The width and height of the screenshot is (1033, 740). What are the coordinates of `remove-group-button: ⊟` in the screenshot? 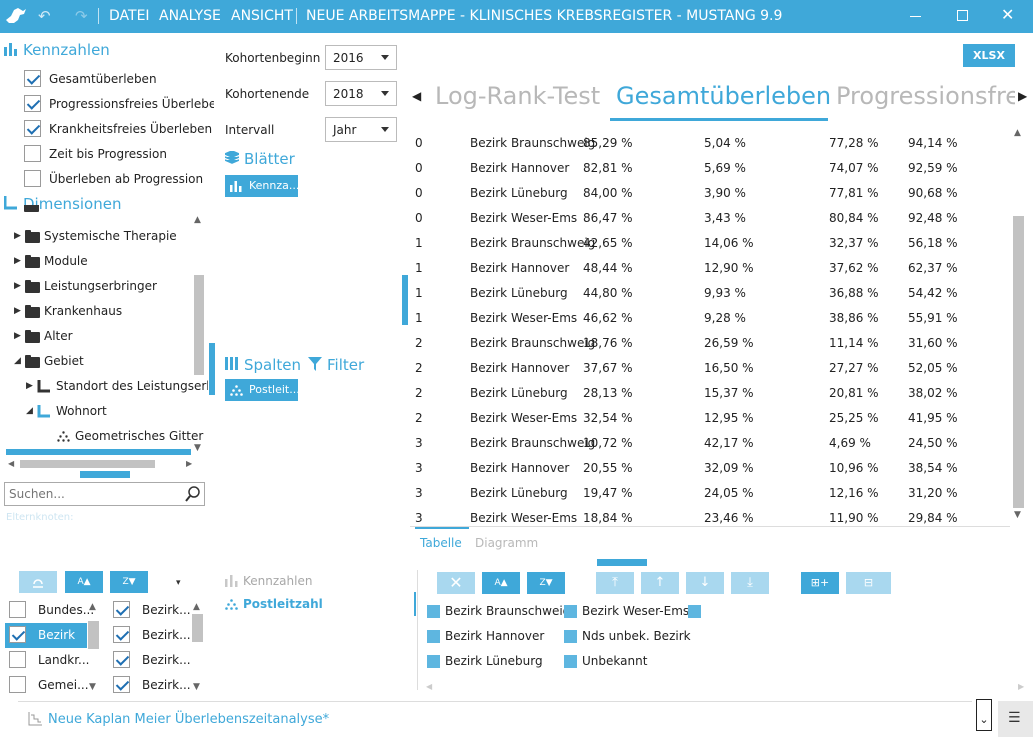 It's located at (868, 583).